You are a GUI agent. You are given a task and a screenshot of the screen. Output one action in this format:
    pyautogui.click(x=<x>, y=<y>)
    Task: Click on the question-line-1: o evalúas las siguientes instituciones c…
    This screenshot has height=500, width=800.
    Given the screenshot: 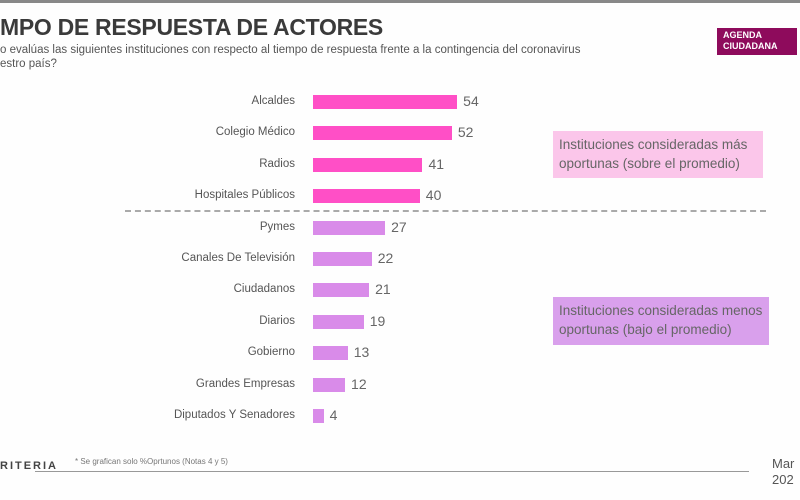 What is the action you would take?
    pyautogui.click(x=290, y=50)
    